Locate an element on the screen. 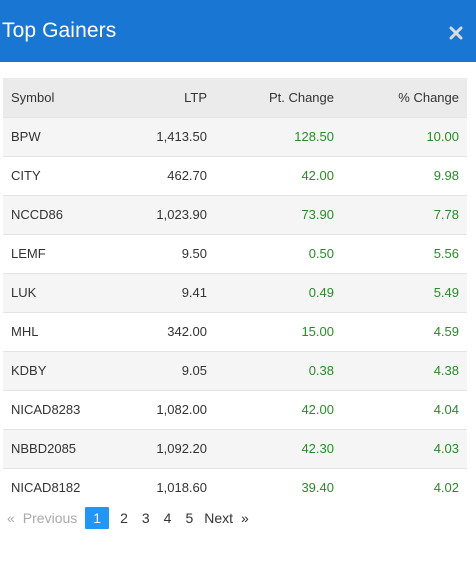  table-row: NCCD86 1,023.90 73.90 7.78 is located at coordinates (235, 214).